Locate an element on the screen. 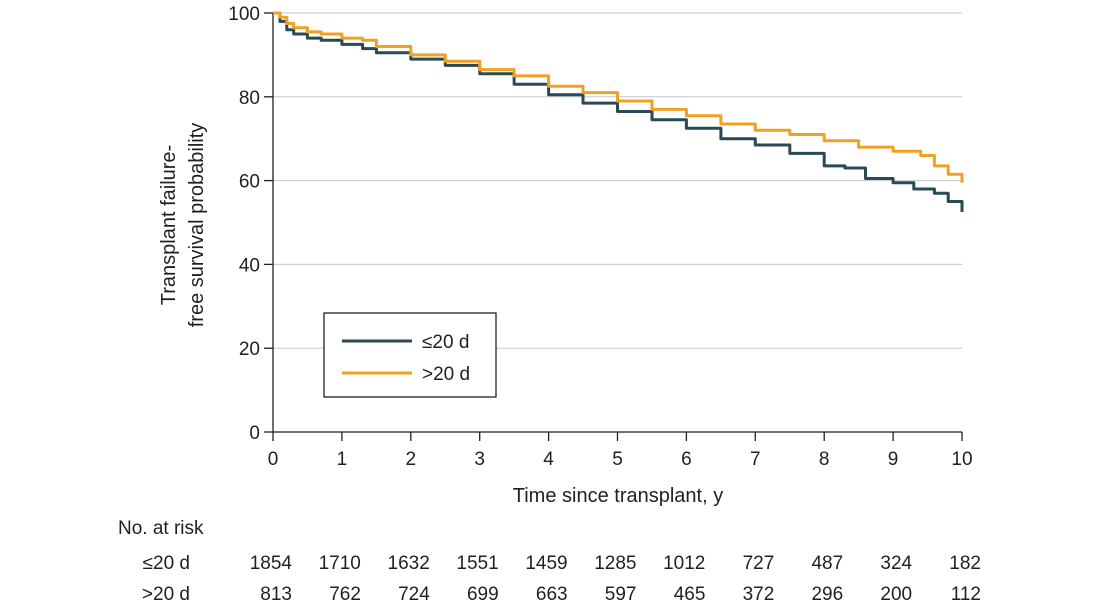 The width and height of the screenshot is (1100, 608). x-tick-label: 5 is located at coordinates (617, 459).